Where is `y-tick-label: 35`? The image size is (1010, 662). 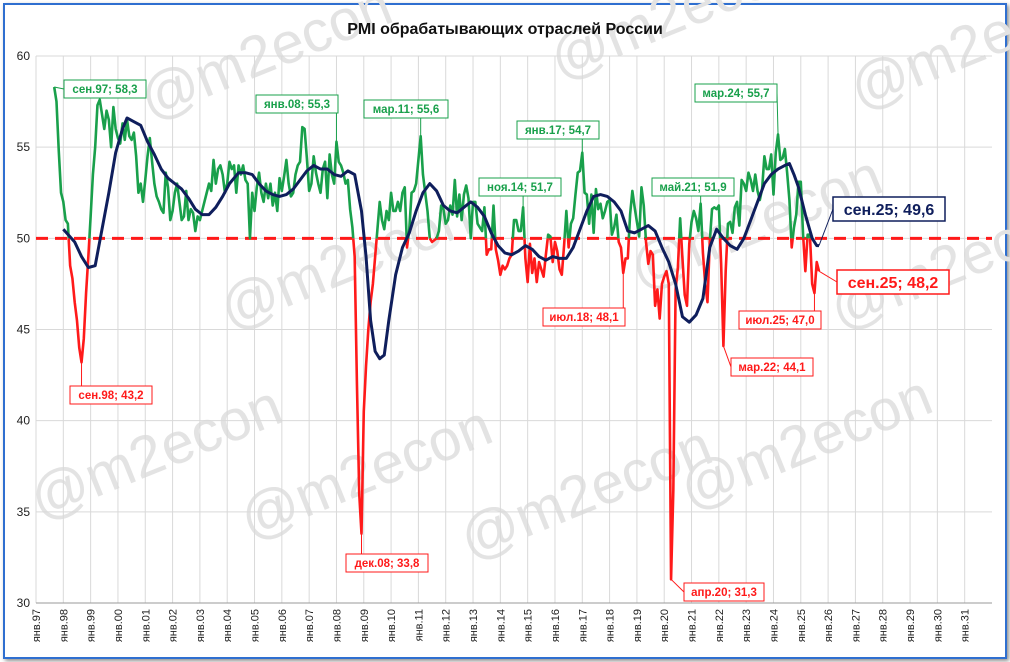
y-tick-label: 35 is located at coordinates (24, 512).